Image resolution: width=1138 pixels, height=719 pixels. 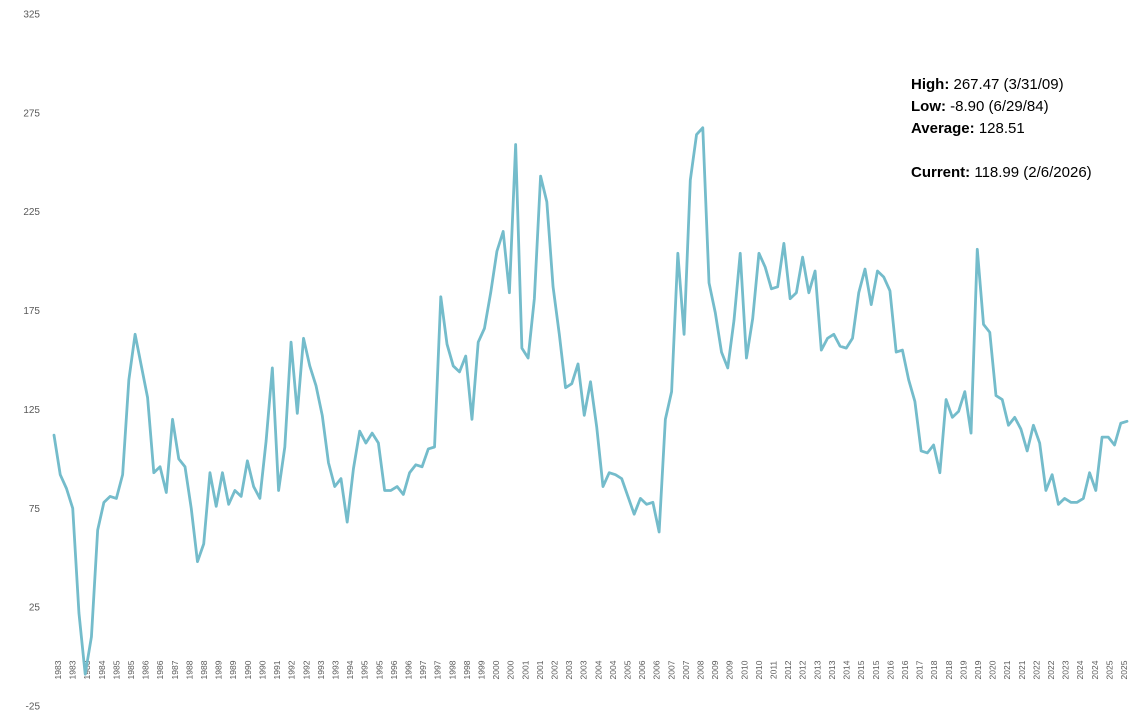 What do you see at coordinates (993, 669) in the screenshot?
I see `x-tick-label: 2020` at bounding box center [993, 669].